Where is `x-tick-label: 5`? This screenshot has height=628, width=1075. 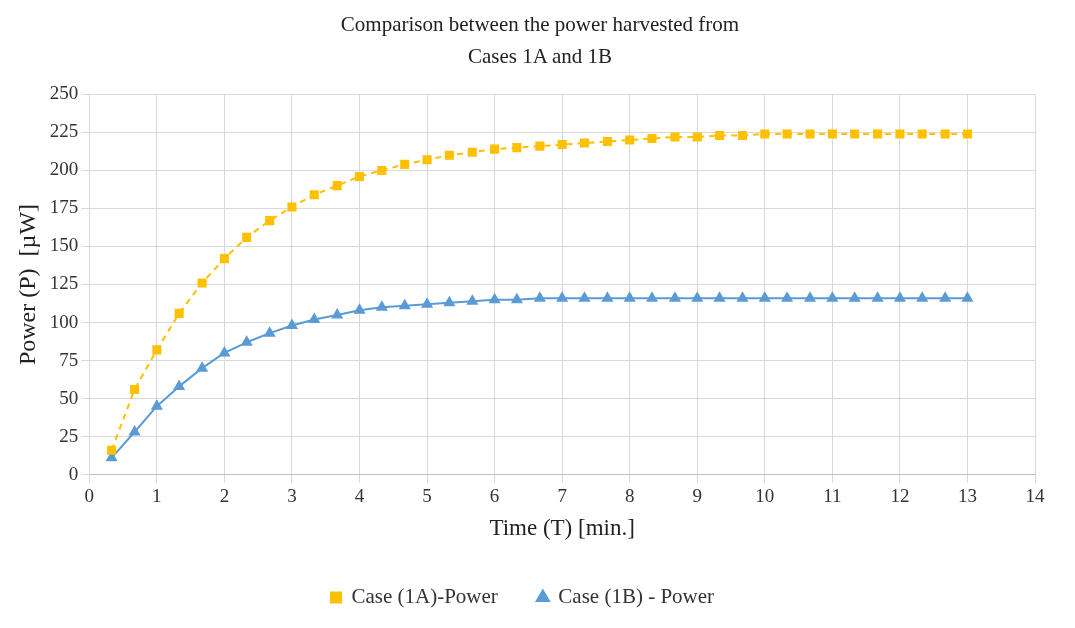 x-tick-label: 5 is located at coordinates (427, 495).